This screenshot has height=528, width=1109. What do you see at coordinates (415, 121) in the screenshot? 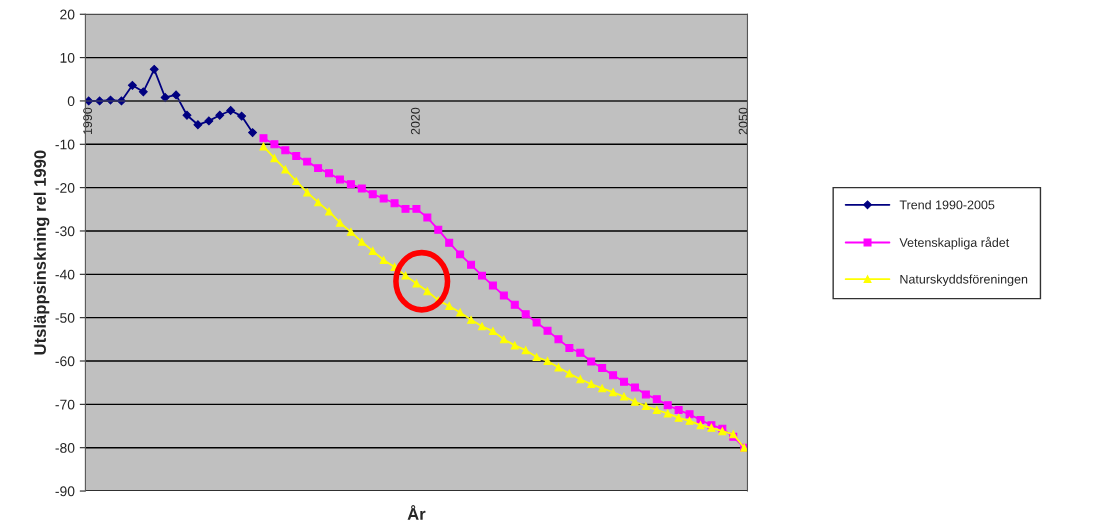
I see `x-tick-label: 2020` at bounding box center [415, 121].